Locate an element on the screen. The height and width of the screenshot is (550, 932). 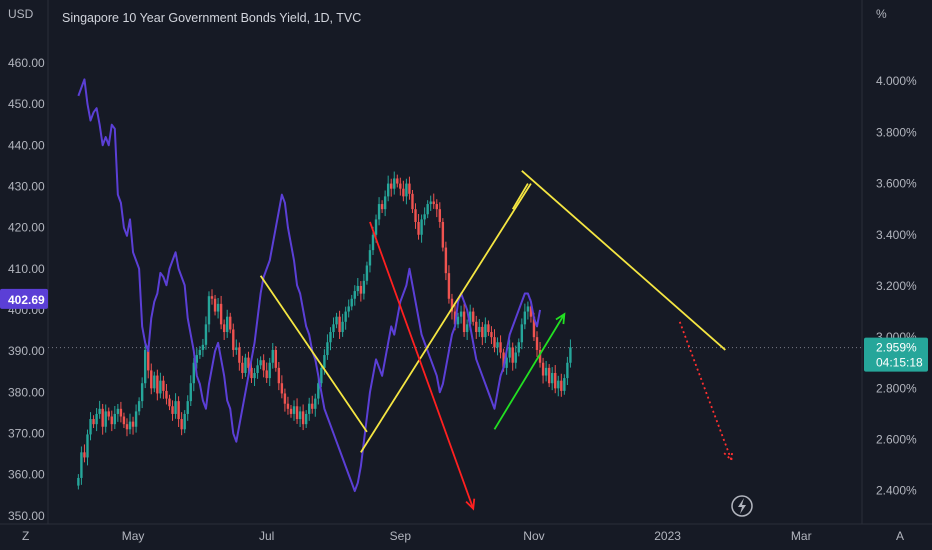
left-tick-label: 360.00 is located at coordinates (26, 475).